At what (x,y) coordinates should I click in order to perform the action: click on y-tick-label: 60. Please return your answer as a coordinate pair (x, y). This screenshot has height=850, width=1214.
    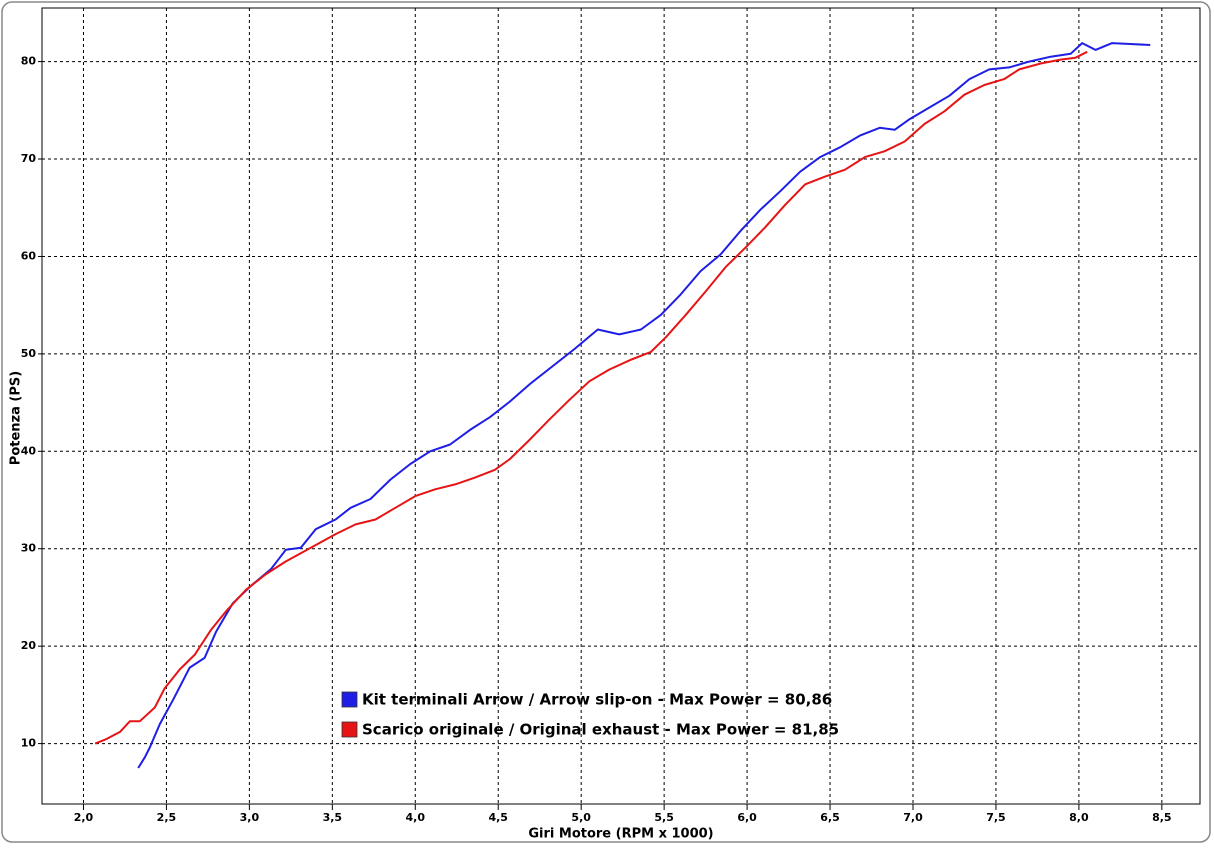
    Looking at the image, I should click on (29, 255).